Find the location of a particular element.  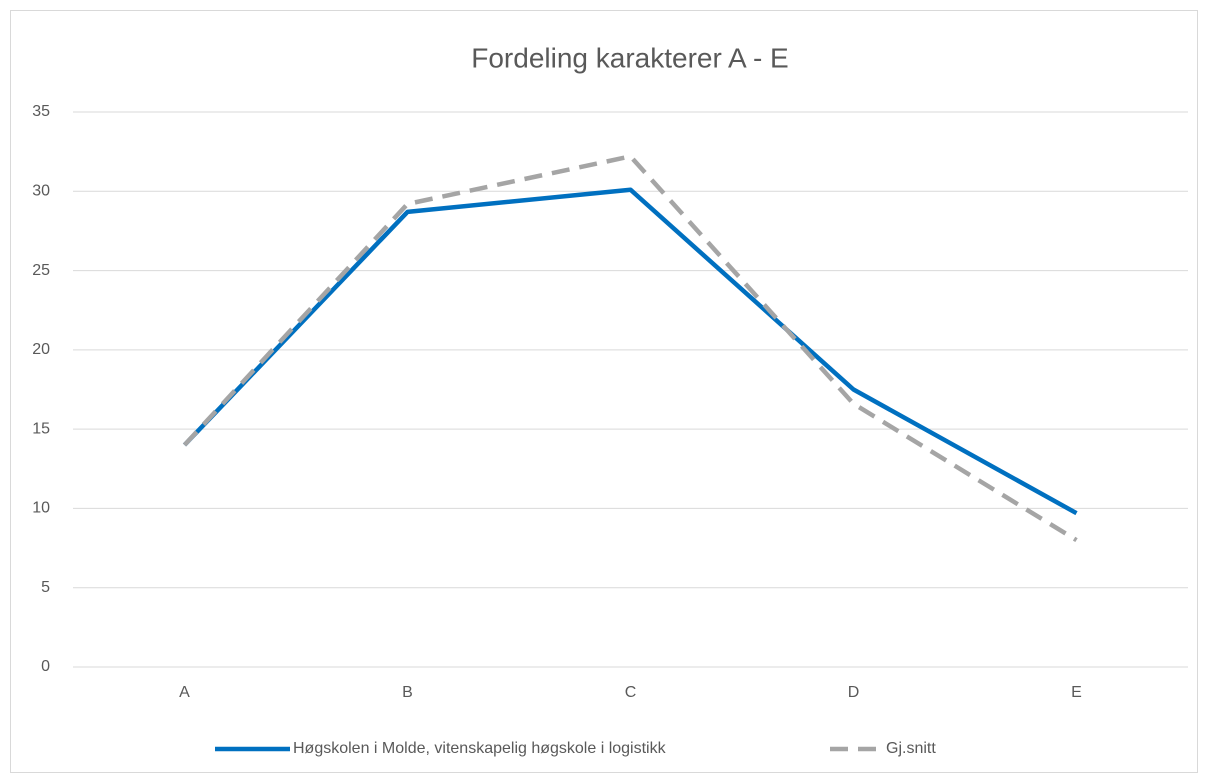

y-tick-label: 35 is located at coordinates (41, 111).